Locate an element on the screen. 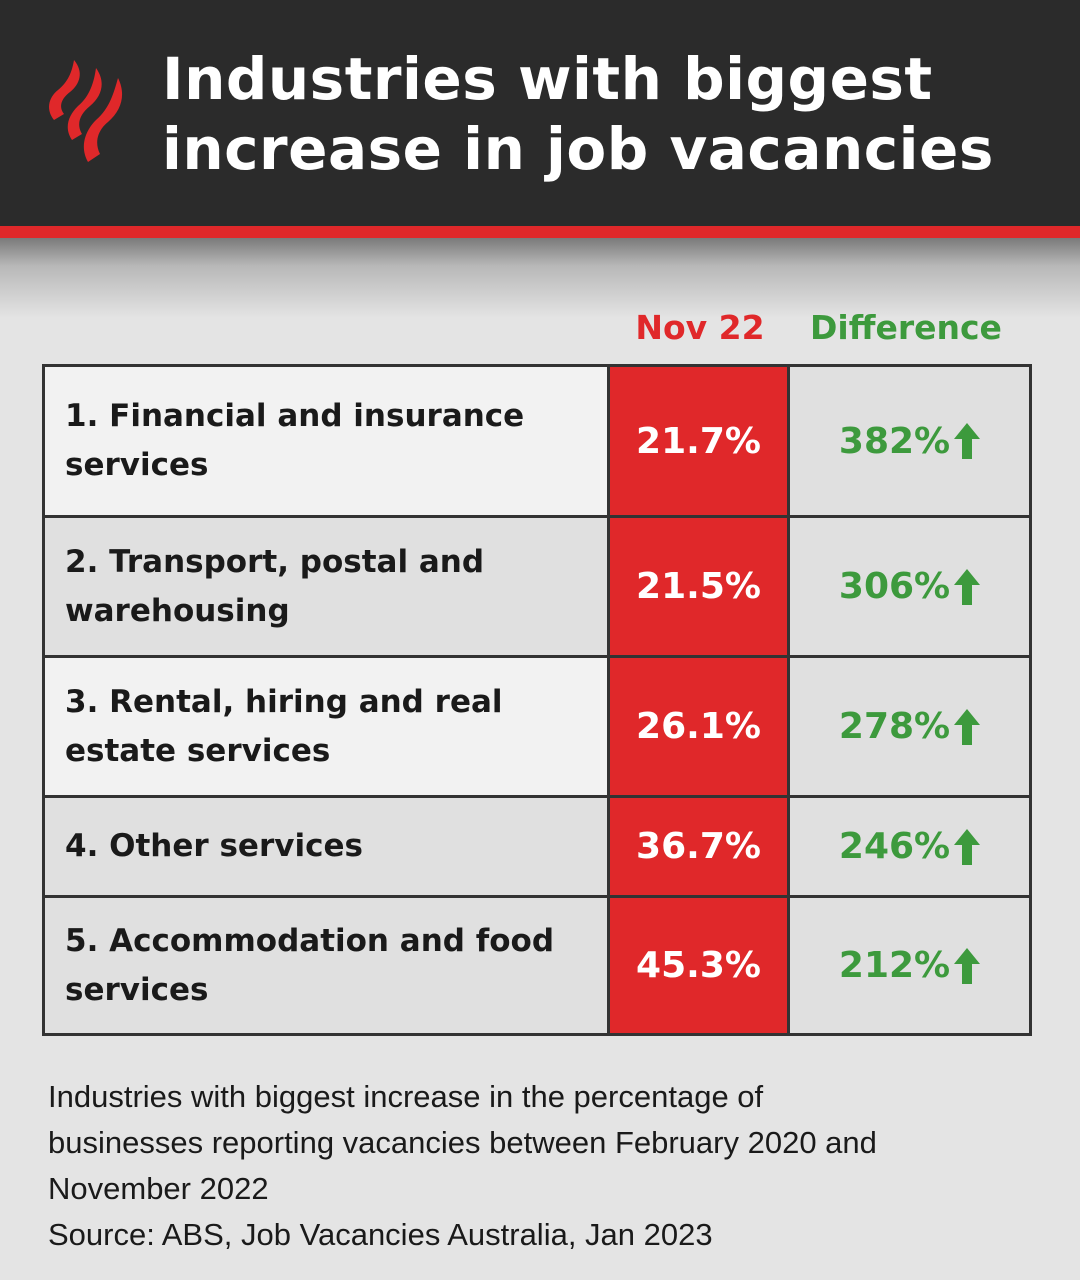  industry-label-line: 5. Accommodation and food is located at coordinates (310, 940).